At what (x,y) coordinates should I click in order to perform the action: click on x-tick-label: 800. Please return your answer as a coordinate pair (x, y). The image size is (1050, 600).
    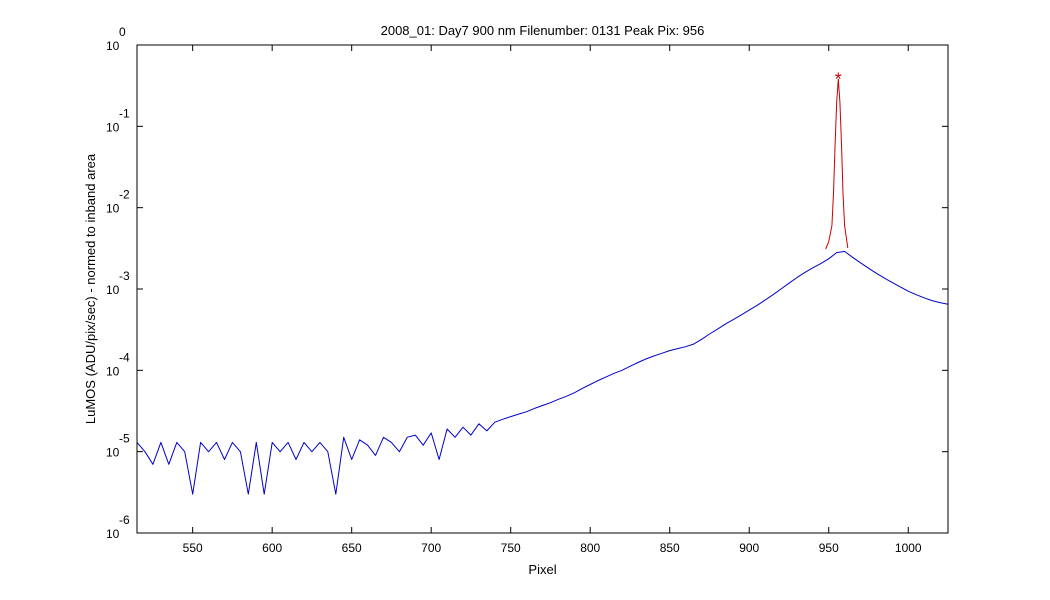
    Looking at the image, I should click on (590, 548).